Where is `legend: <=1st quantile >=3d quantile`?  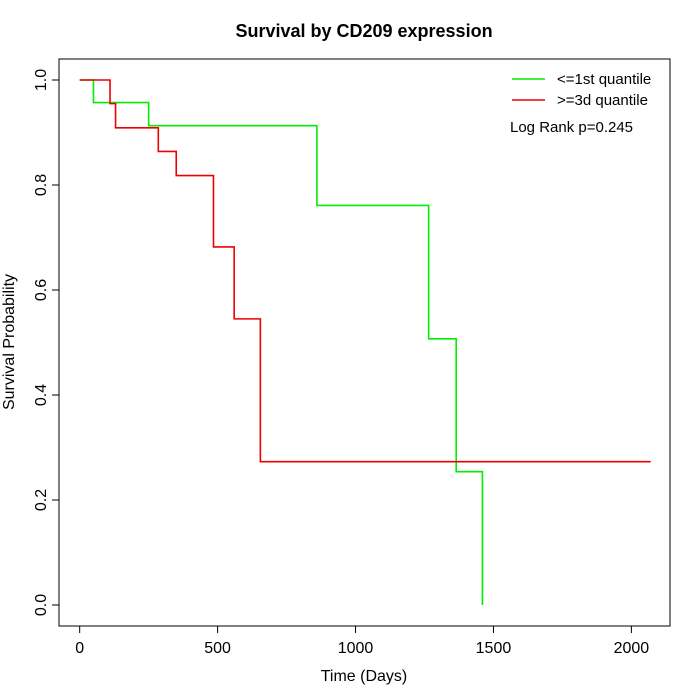 legend: <=1st quantile >=3d quantile is located at coordinates (581, 90).